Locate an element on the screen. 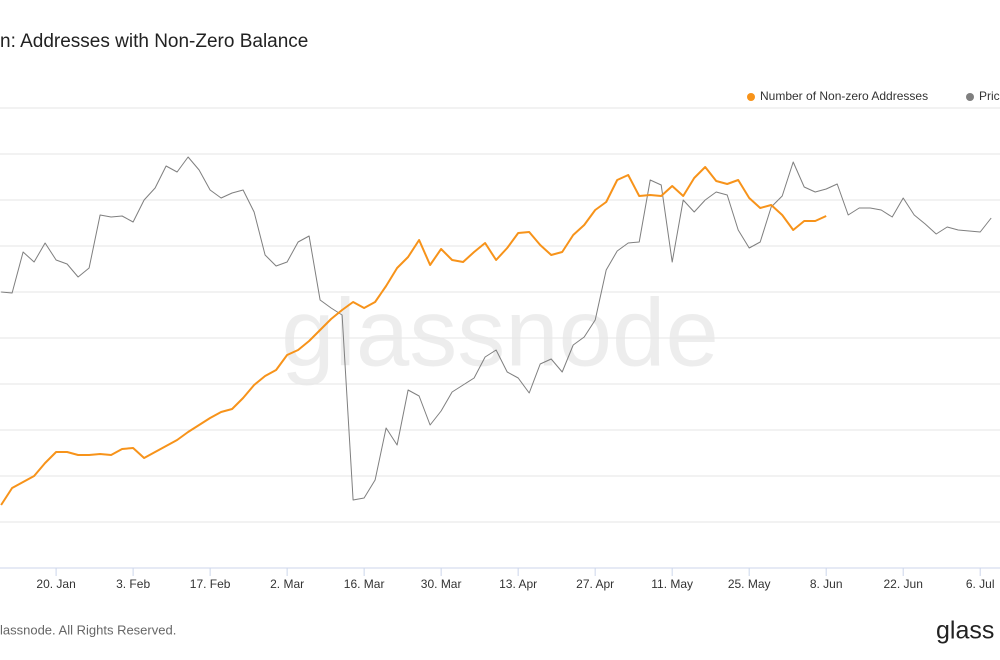 Image resolution: width=1000 pixels, height=660 pixels. x-tick-label: 22. Jun is located at coordinates (903, 584).